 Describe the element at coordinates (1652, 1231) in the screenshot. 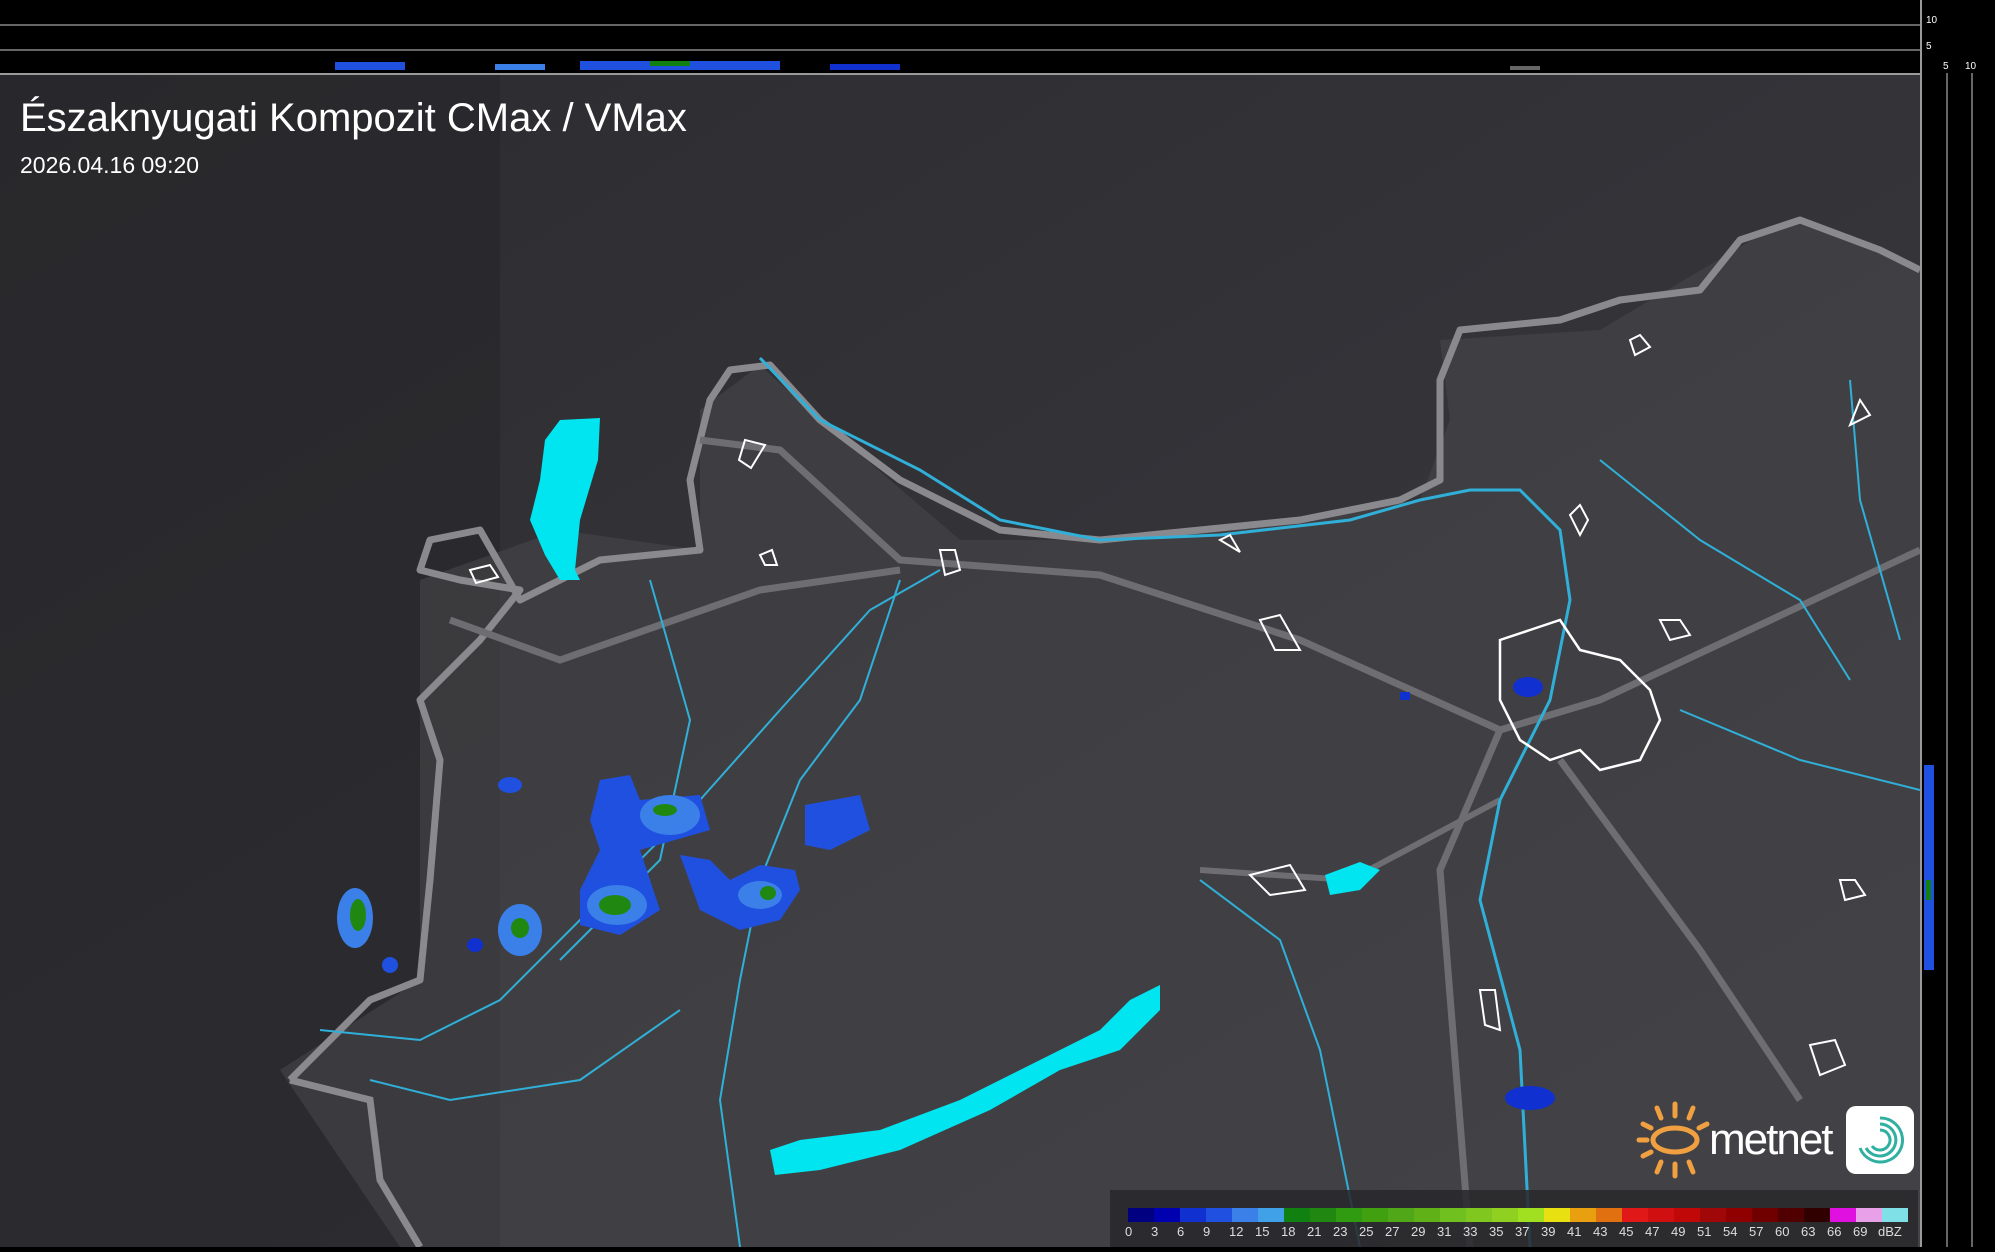

I see `legend-label: 47` at that location.